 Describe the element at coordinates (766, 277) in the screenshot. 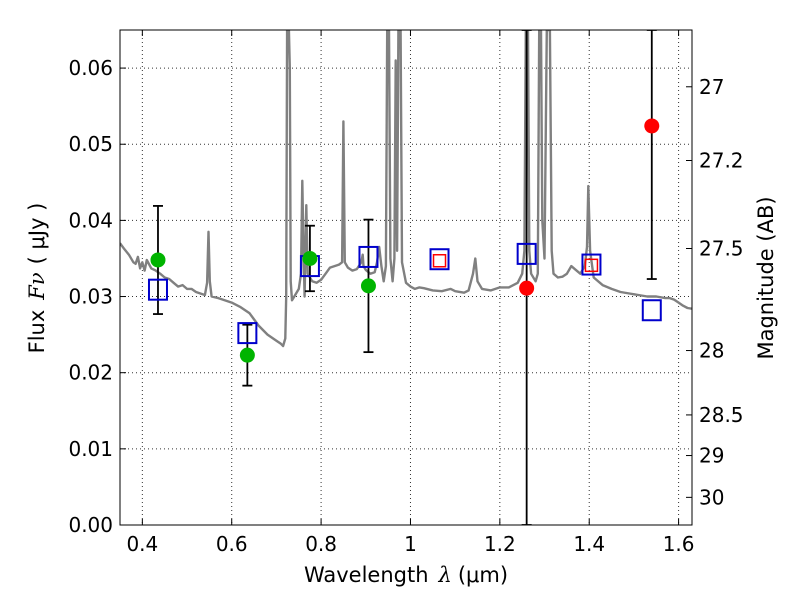

I see `y2-axis-label: Magnitude (AB)` at that location.